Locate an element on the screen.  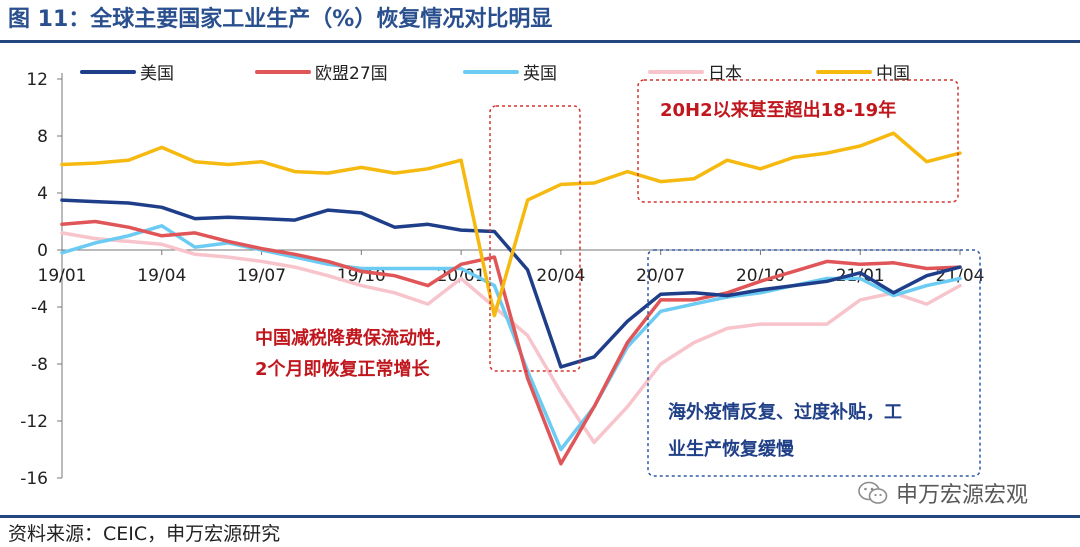
china-recovery-box is located at coordinates (798, 141).